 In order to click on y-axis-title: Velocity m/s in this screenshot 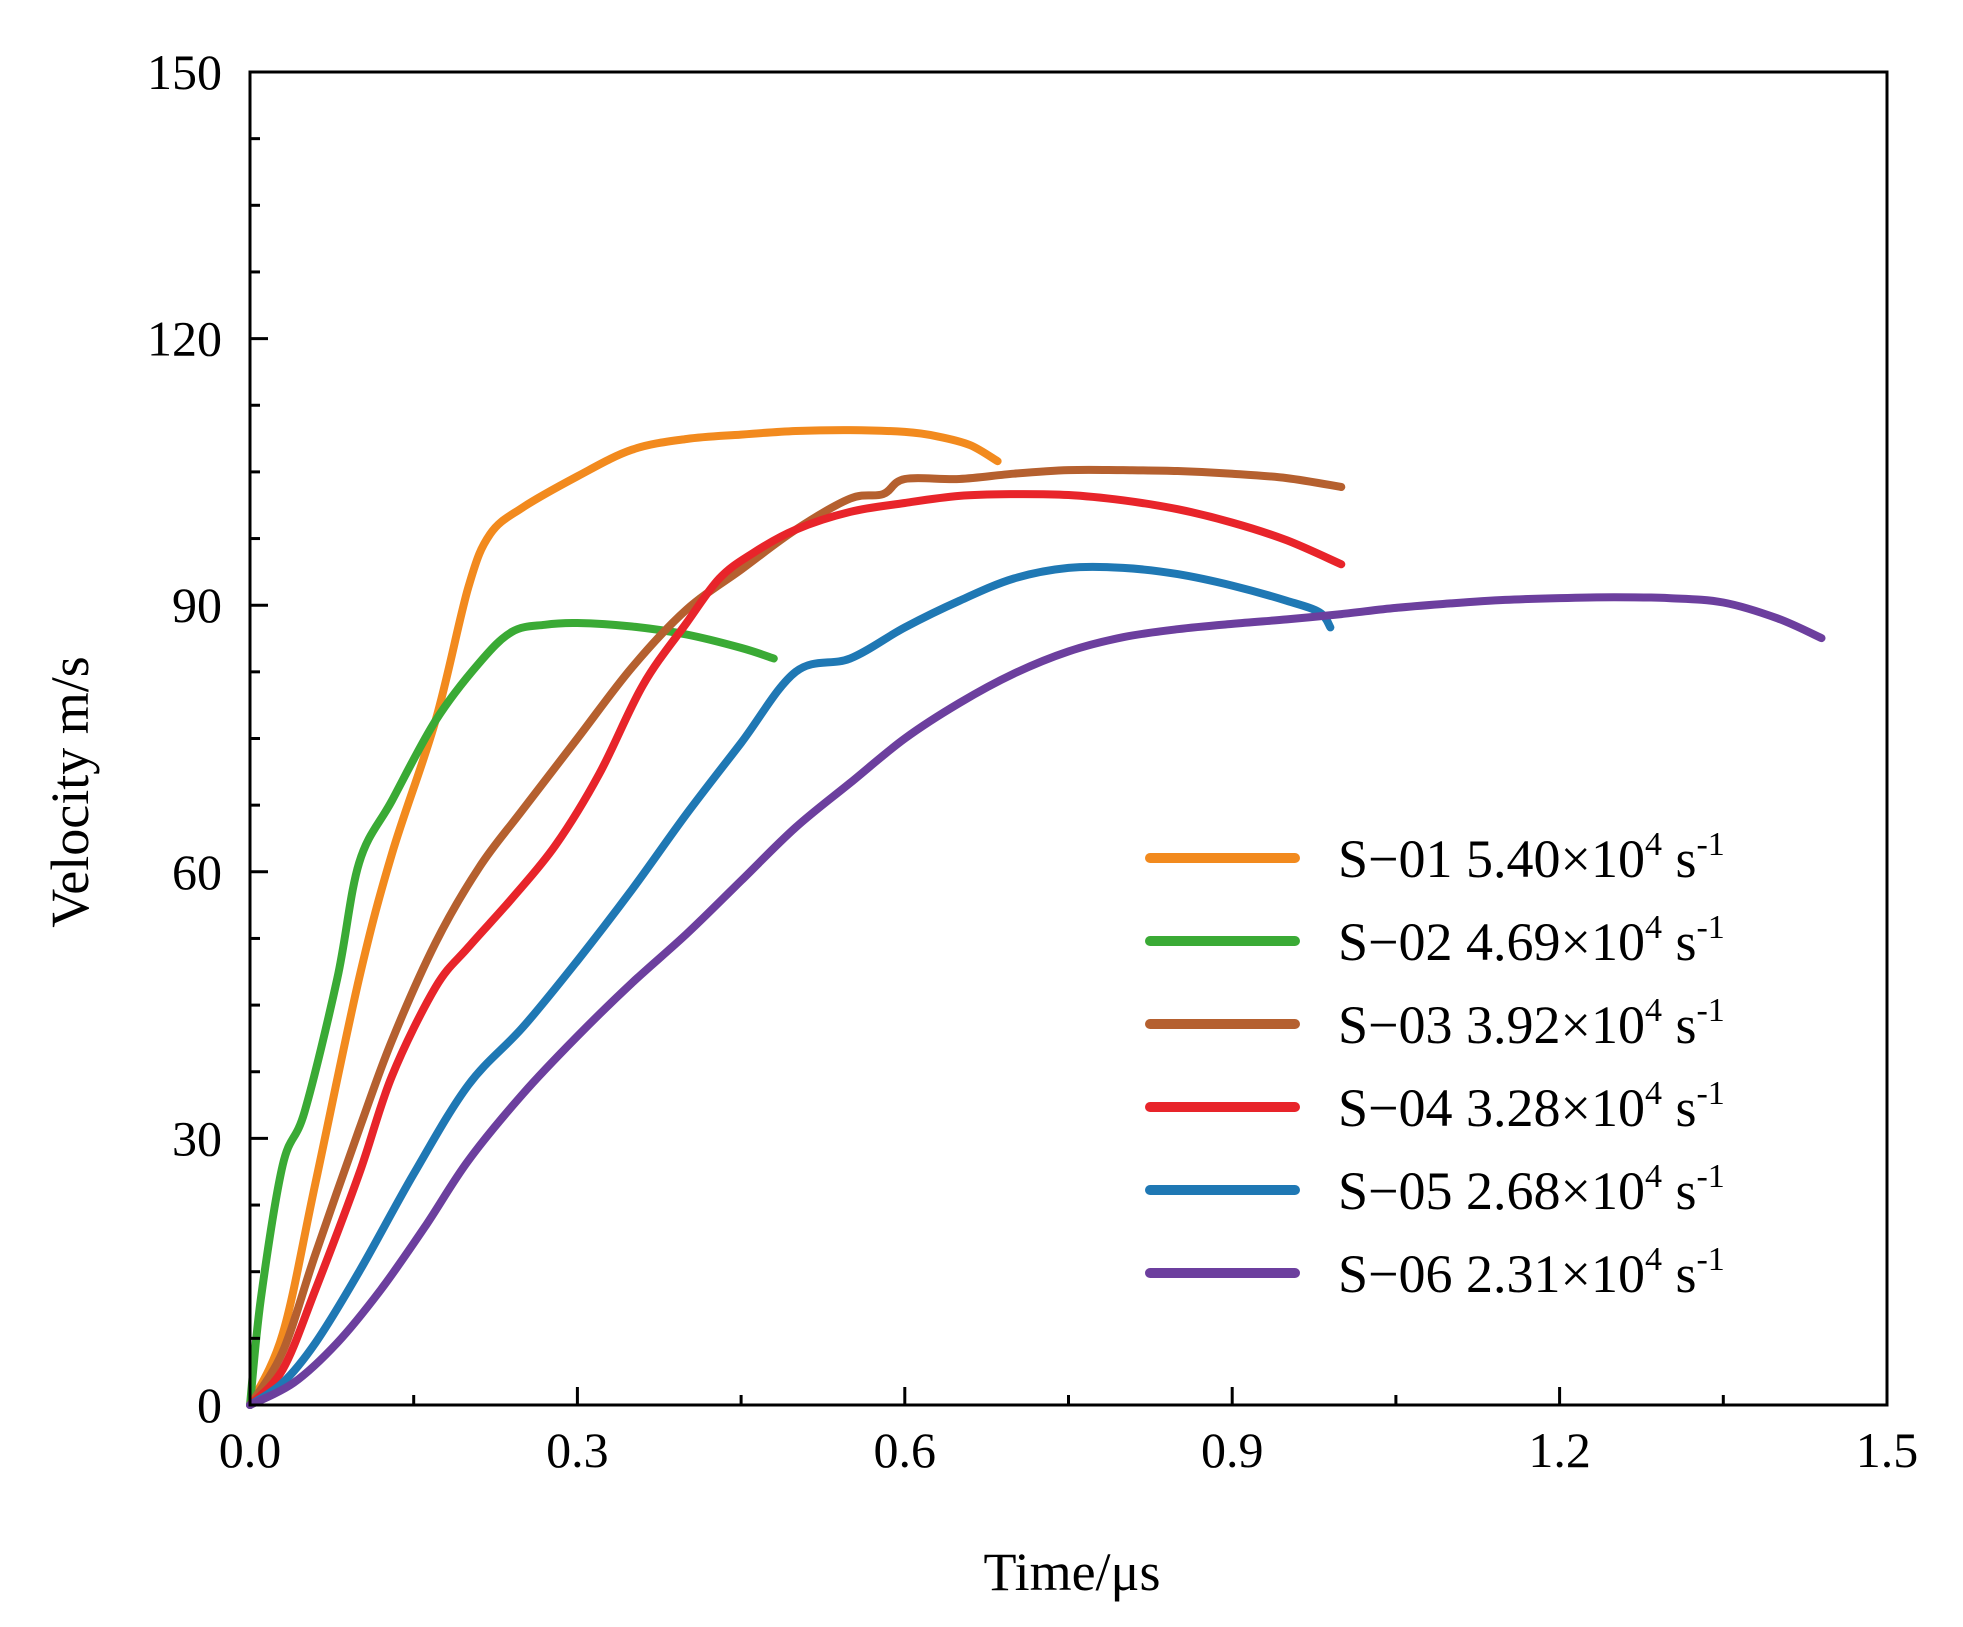, I will do `click(70, 791)`.